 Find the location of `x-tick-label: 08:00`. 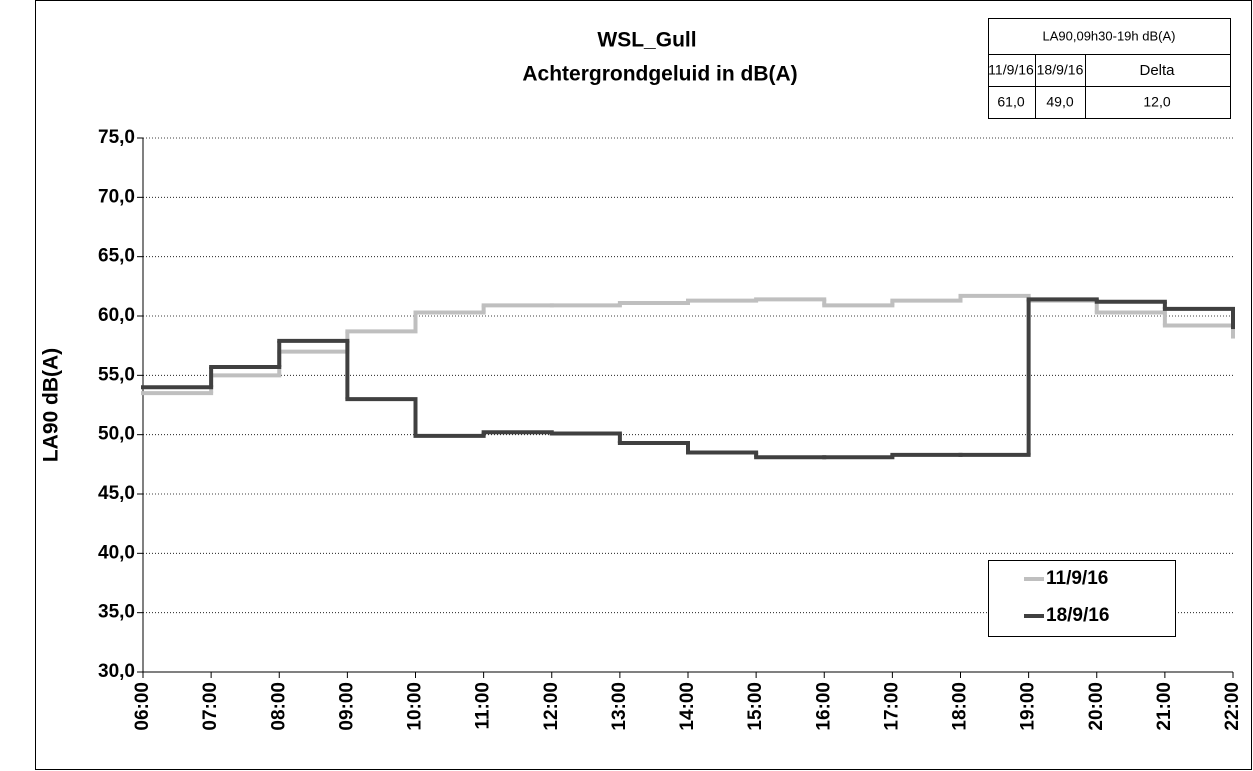

x-tick-label: 08:00 is located at coordinates (278, 706).